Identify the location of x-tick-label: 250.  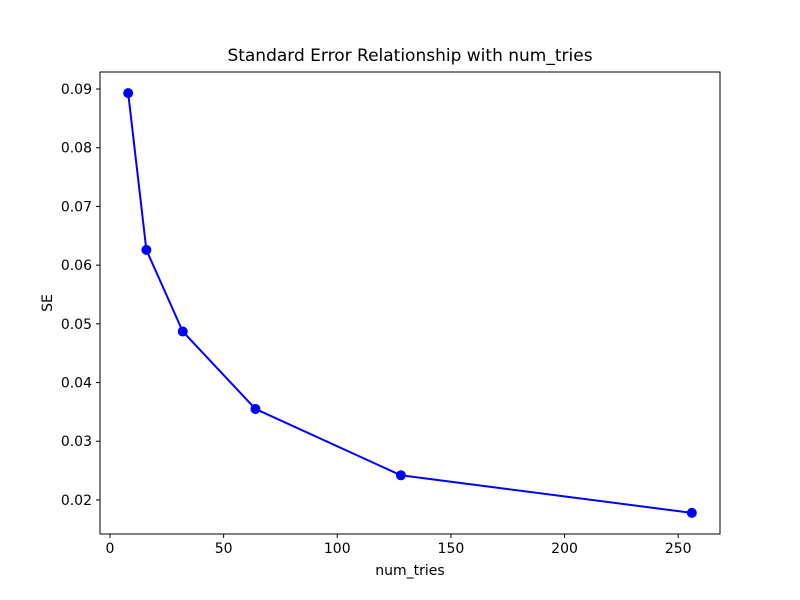
(678, 549).